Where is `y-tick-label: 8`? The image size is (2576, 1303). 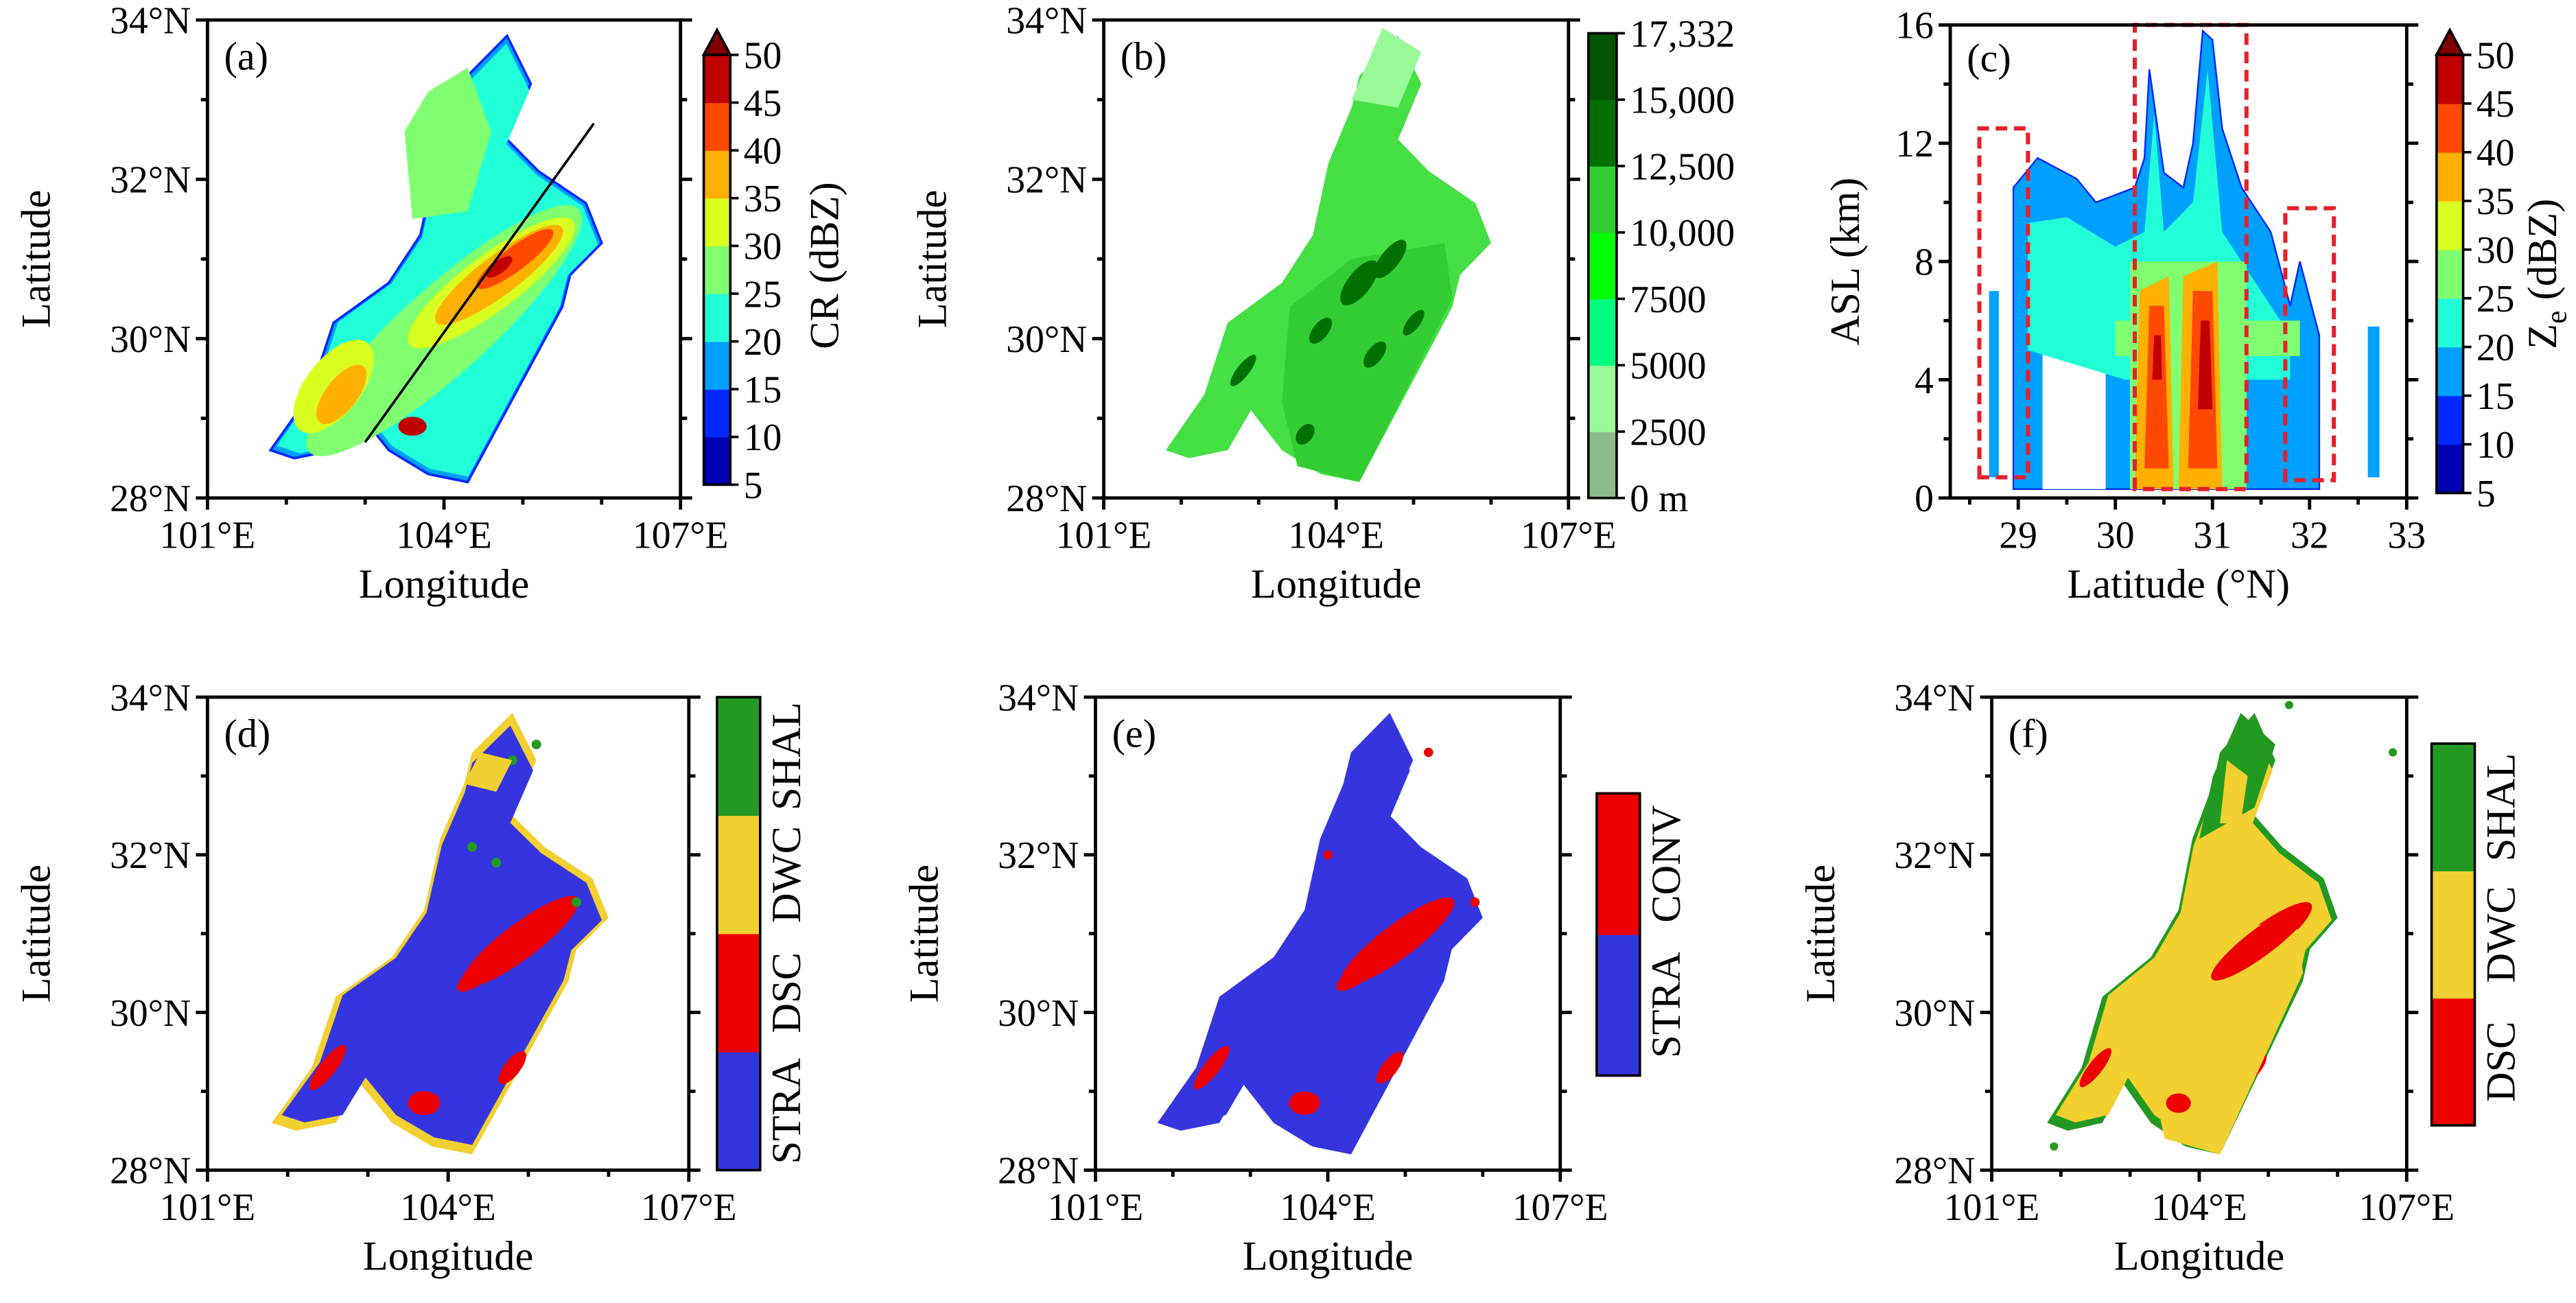
y-tick-label: 8 is located at coordinates (1924, 262).